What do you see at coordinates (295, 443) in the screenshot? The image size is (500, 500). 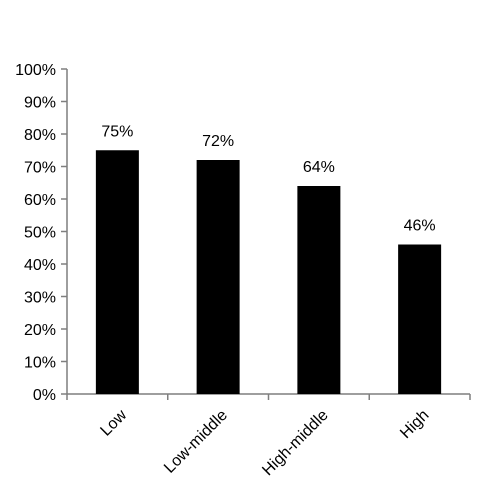 I see `x-category-label: High-middle` at bounding box center [295, 443].